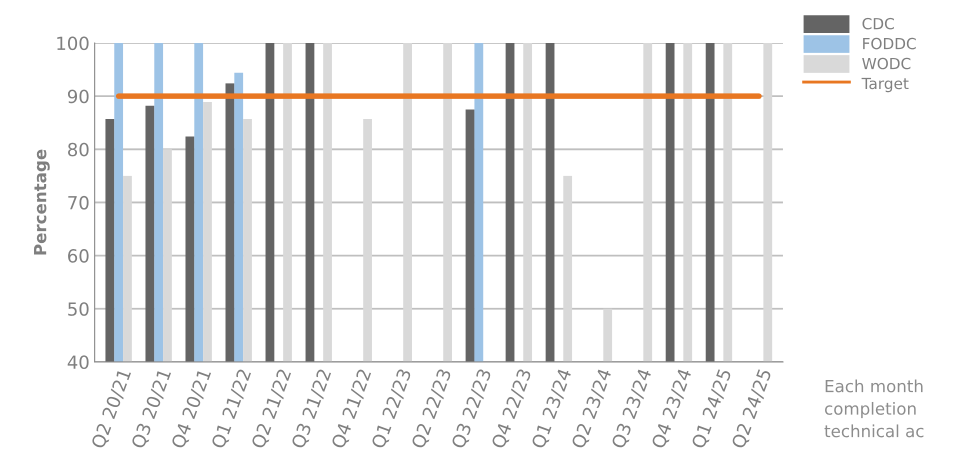 The image size is (956, 470). I want to click on x-tick-label: Q2 20/21, so click(112, 409).